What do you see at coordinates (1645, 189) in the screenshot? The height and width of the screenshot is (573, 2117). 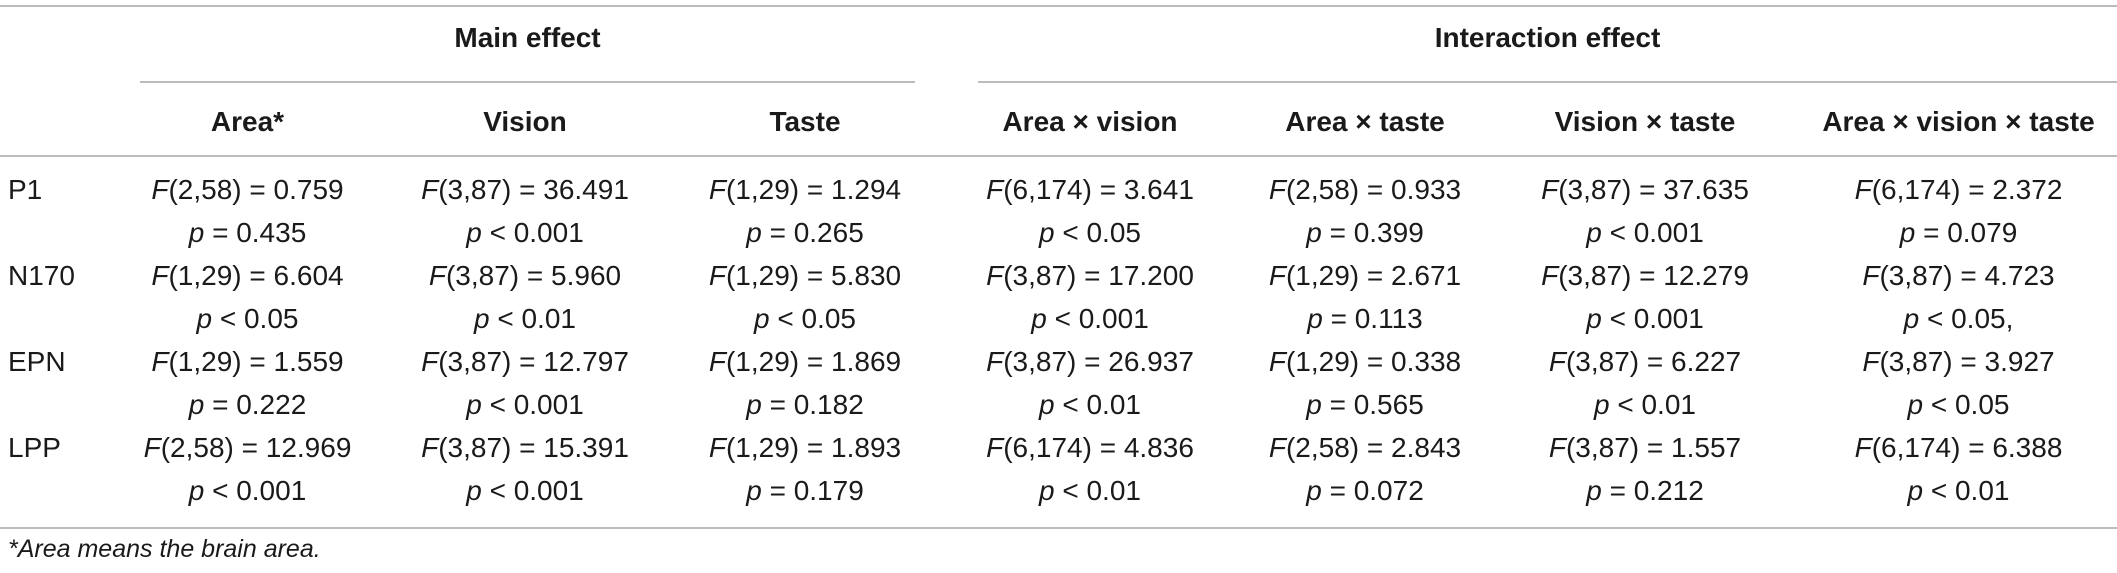 I see `f-statistic: F(3,87) = 37.635` at bounding box center [1645, 189].